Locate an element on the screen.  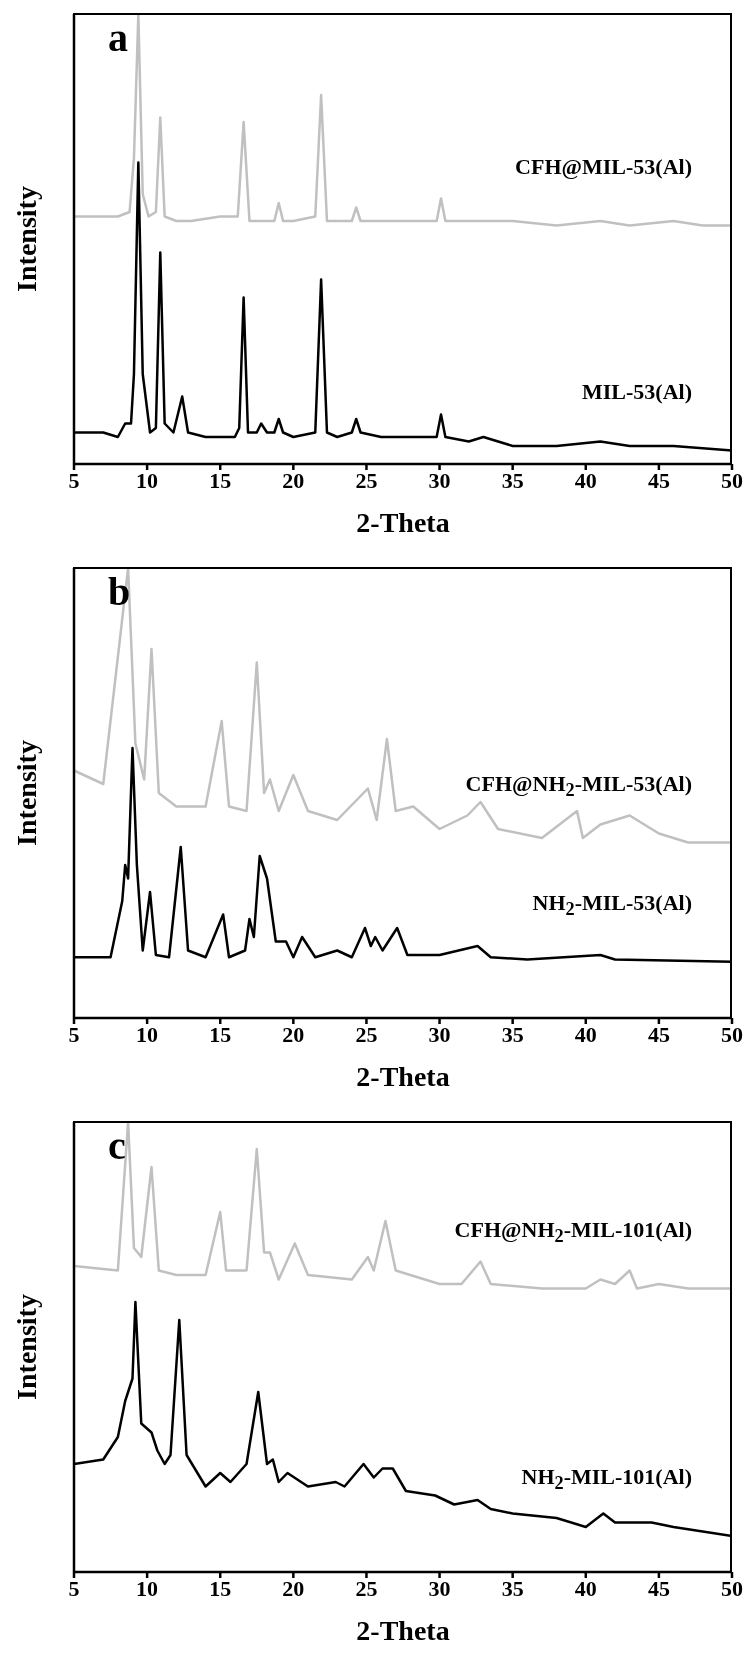
series-label: CFH@NH$_{2}$-MIL-53(Al) is located at coordinates (578, 786).